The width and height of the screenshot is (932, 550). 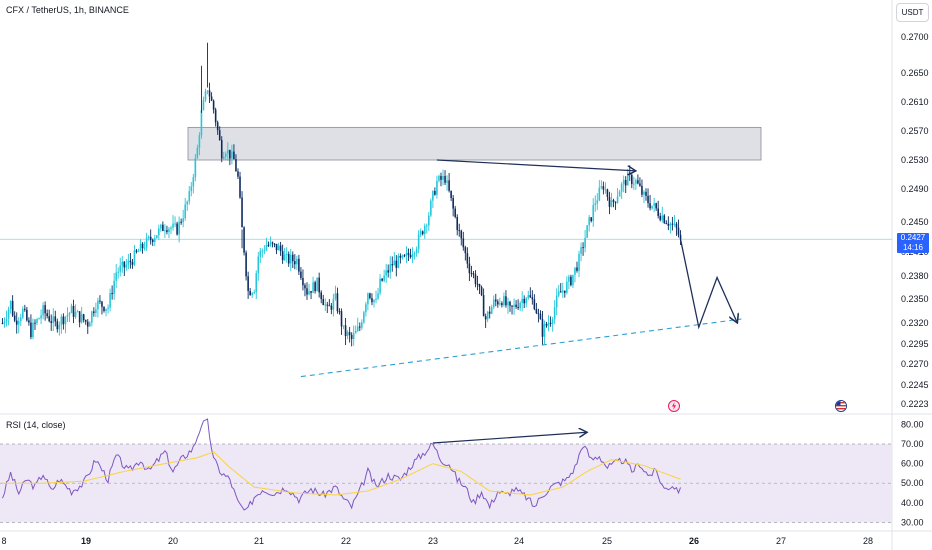 I want to click on price-tick-label: 0.2320, so click(x=915, y=323).